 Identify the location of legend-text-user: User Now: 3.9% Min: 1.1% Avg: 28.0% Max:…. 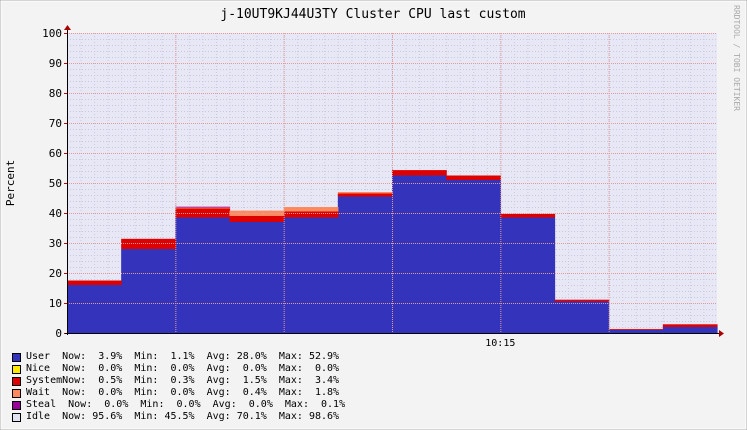
(183, 356).